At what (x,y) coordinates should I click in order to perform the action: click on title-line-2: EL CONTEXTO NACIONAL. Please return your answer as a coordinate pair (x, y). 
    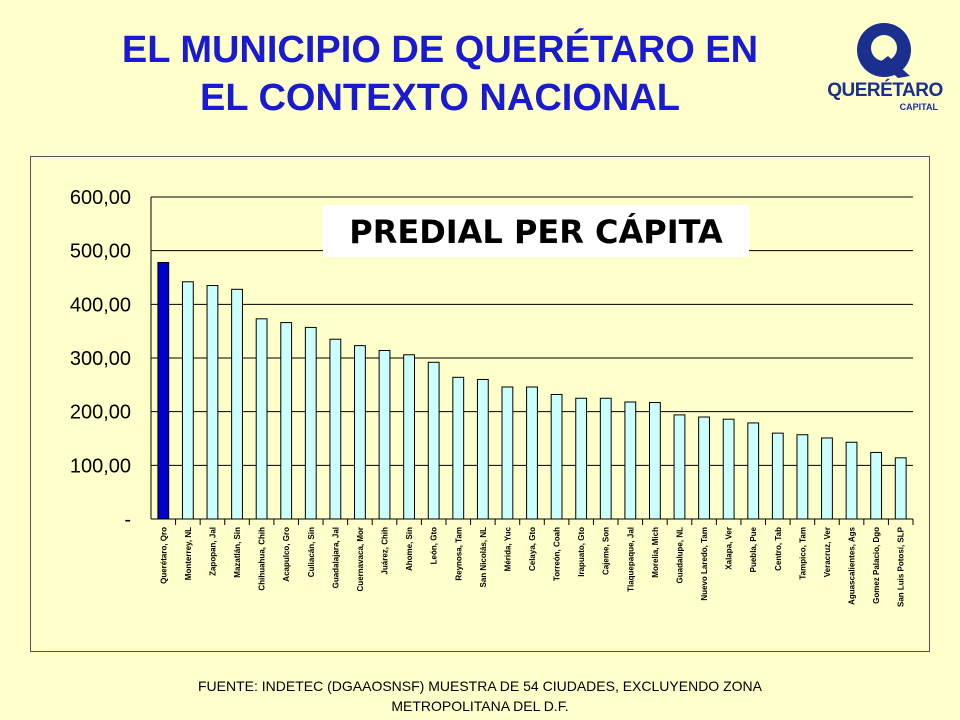
    Looking at the image, I should click on (440, 98).